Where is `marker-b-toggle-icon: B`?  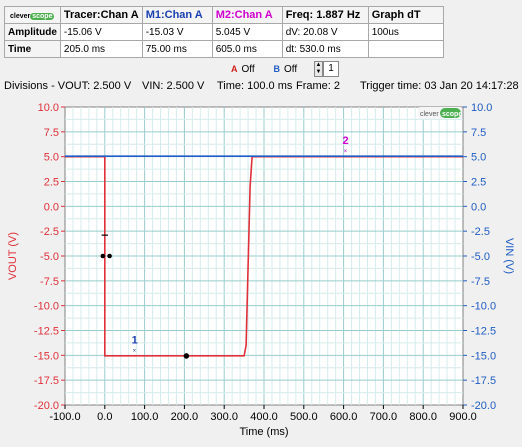 marker-b-toggle-icon: B is located at coordinates (277, 69).